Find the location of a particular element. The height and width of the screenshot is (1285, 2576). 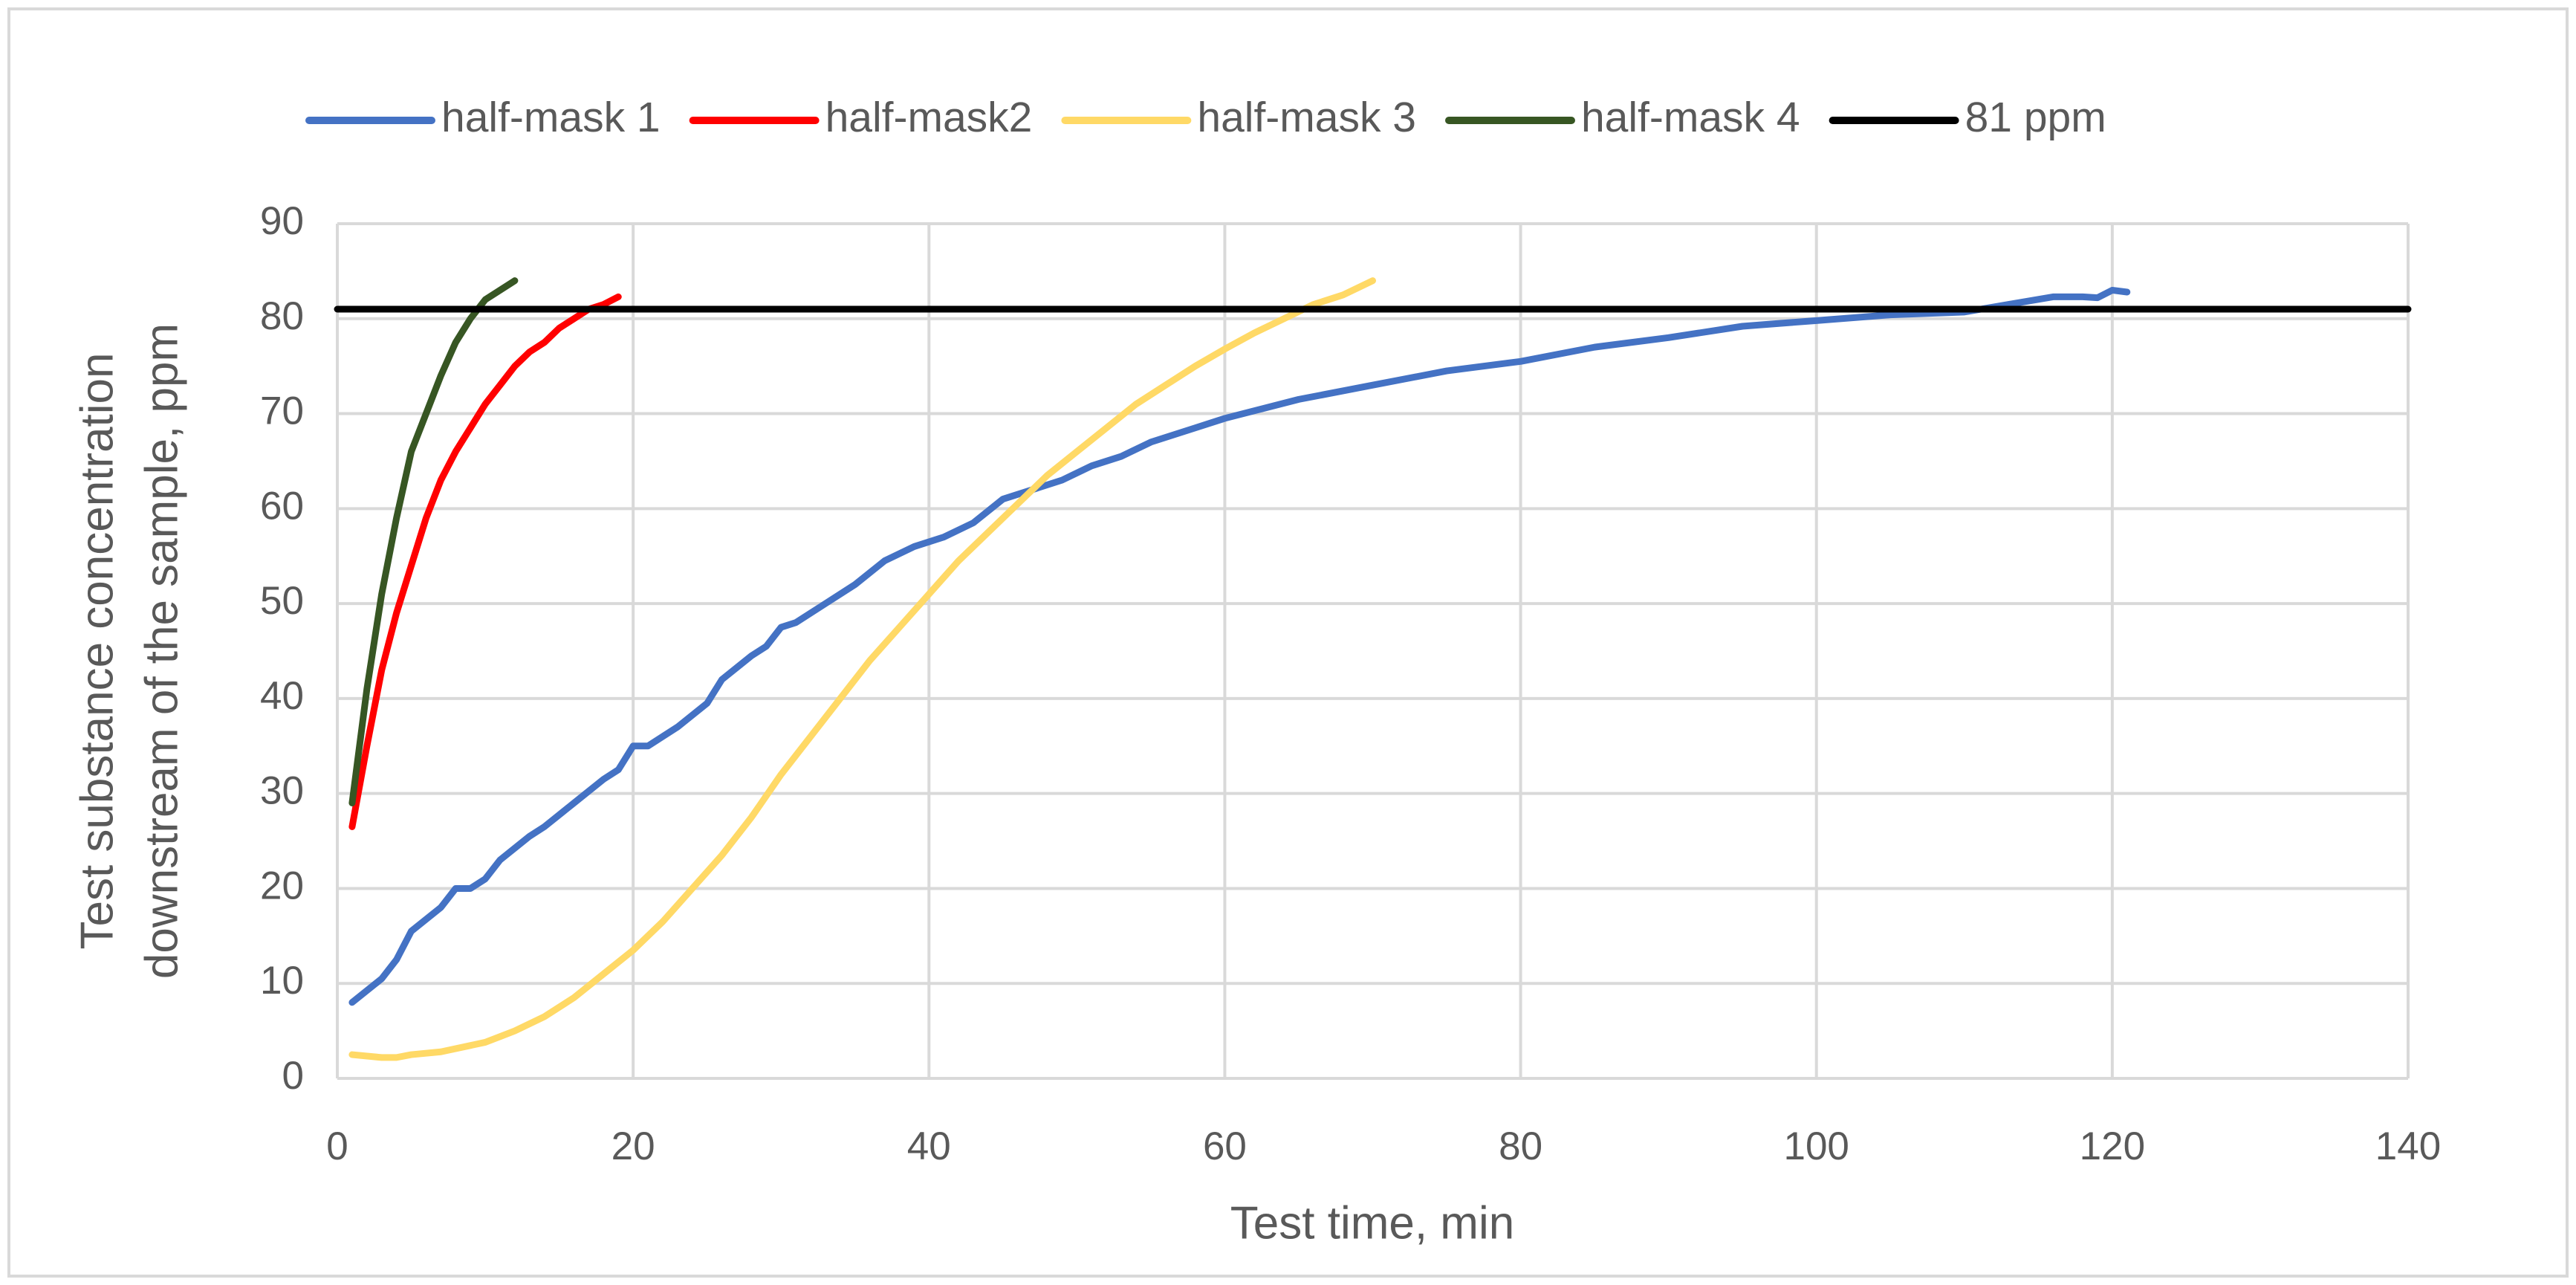

y-tick-label: 70 is located at coordinates (282, 411).